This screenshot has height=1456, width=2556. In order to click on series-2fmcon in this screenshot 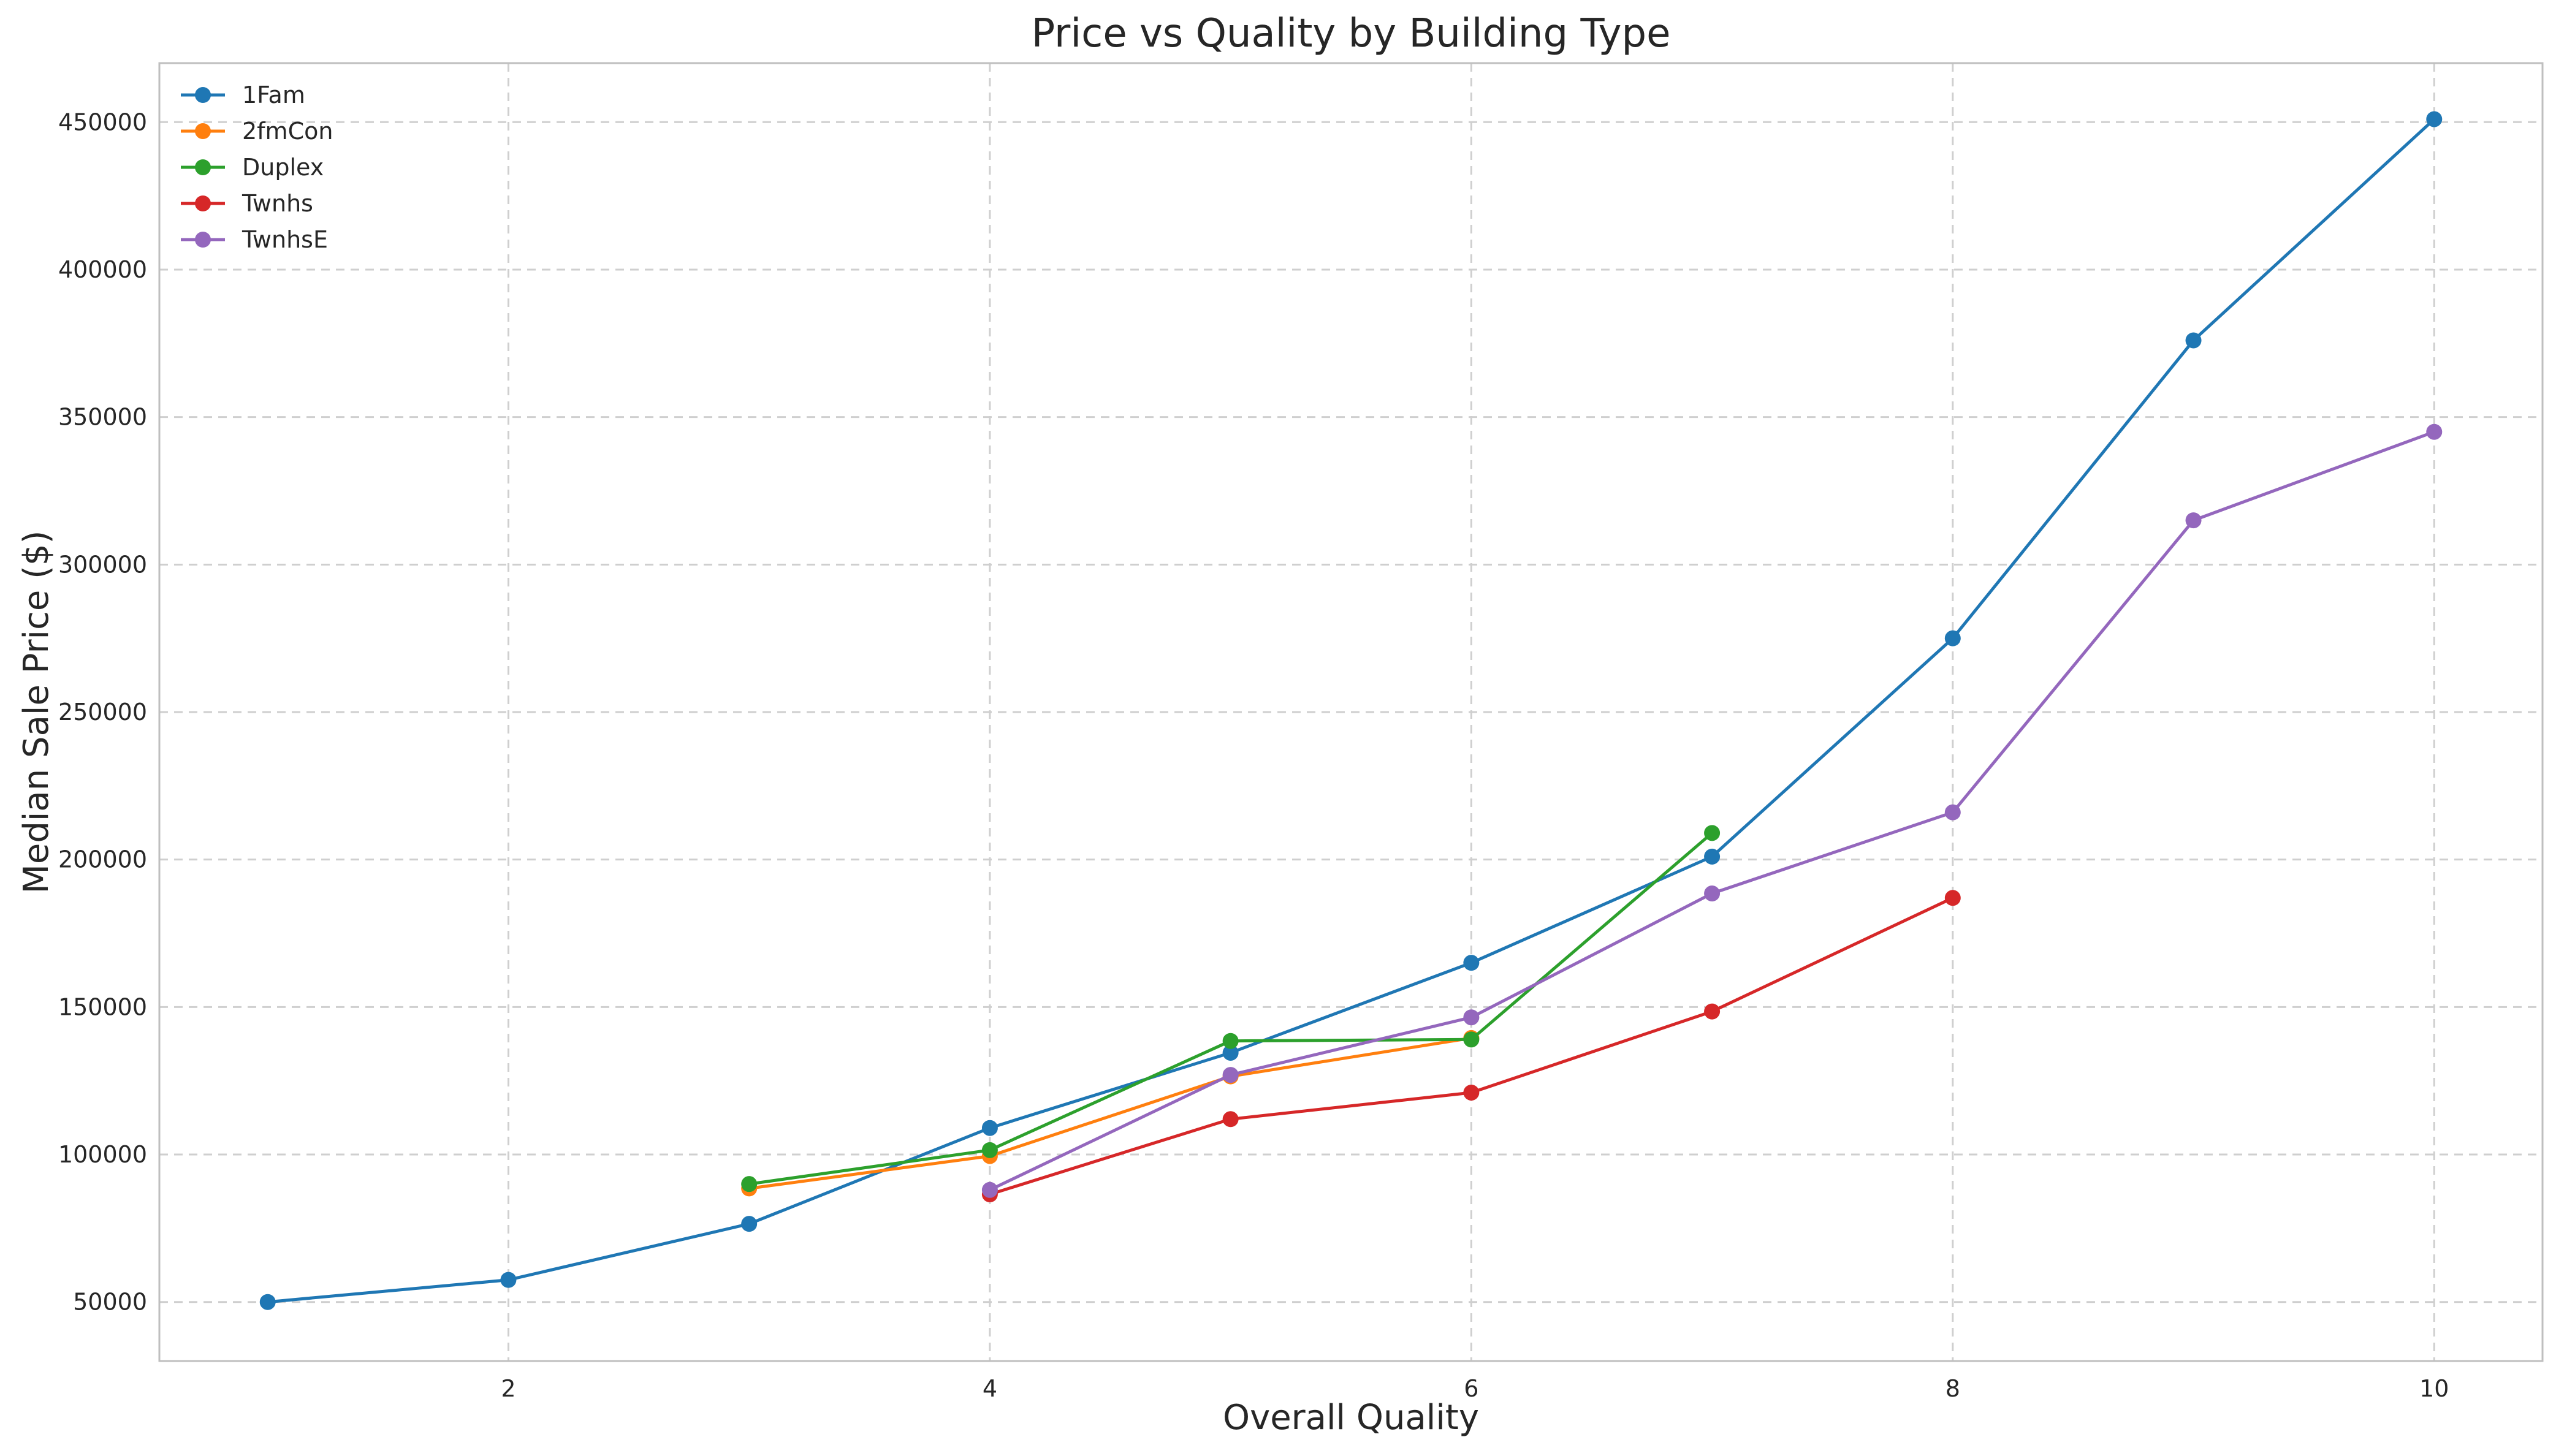, I will do `click(1110, 1113)`.